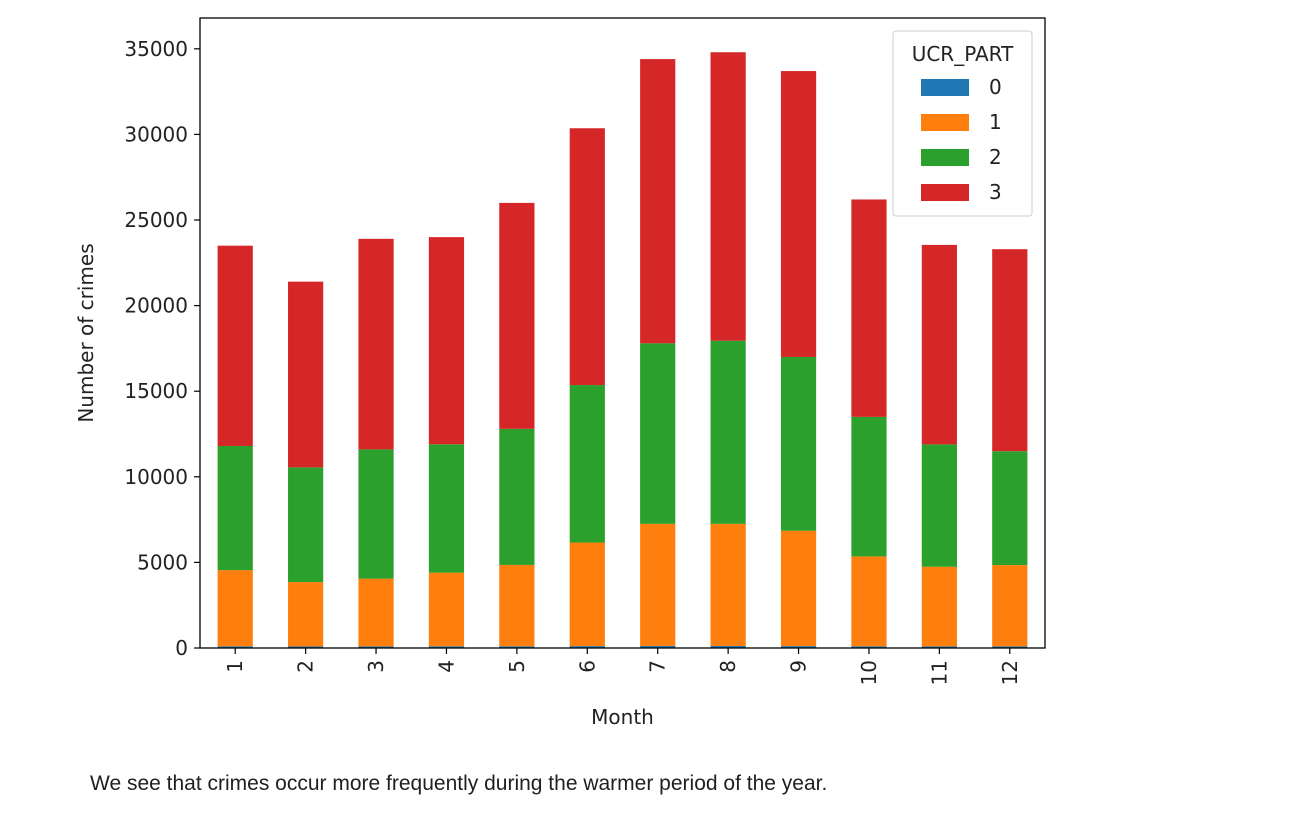 This screenshot has width=1294, height=830. Describe the element at coordinates (86, 332) in the screenshot. I see `y-axis-label: Number of crimes` at that location.